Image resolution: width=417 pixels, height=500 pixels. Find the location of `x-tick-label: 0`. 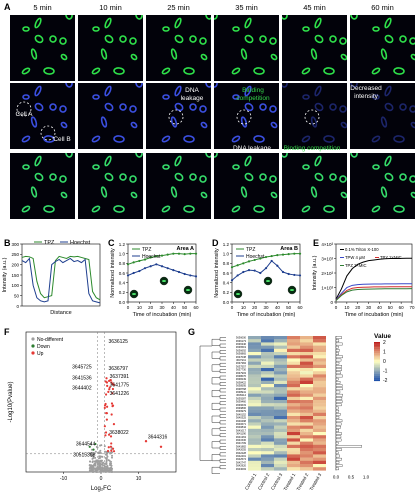

x-tick-label: 0 is located at coordinates (232, 307).